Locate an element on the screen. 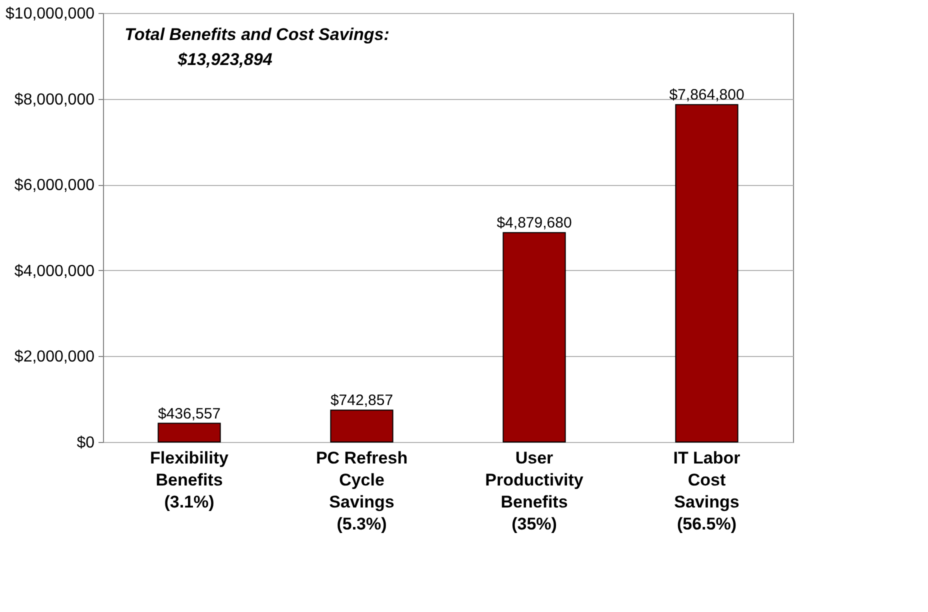  y-tick-label: $0 is located at coordinates (85, 443).